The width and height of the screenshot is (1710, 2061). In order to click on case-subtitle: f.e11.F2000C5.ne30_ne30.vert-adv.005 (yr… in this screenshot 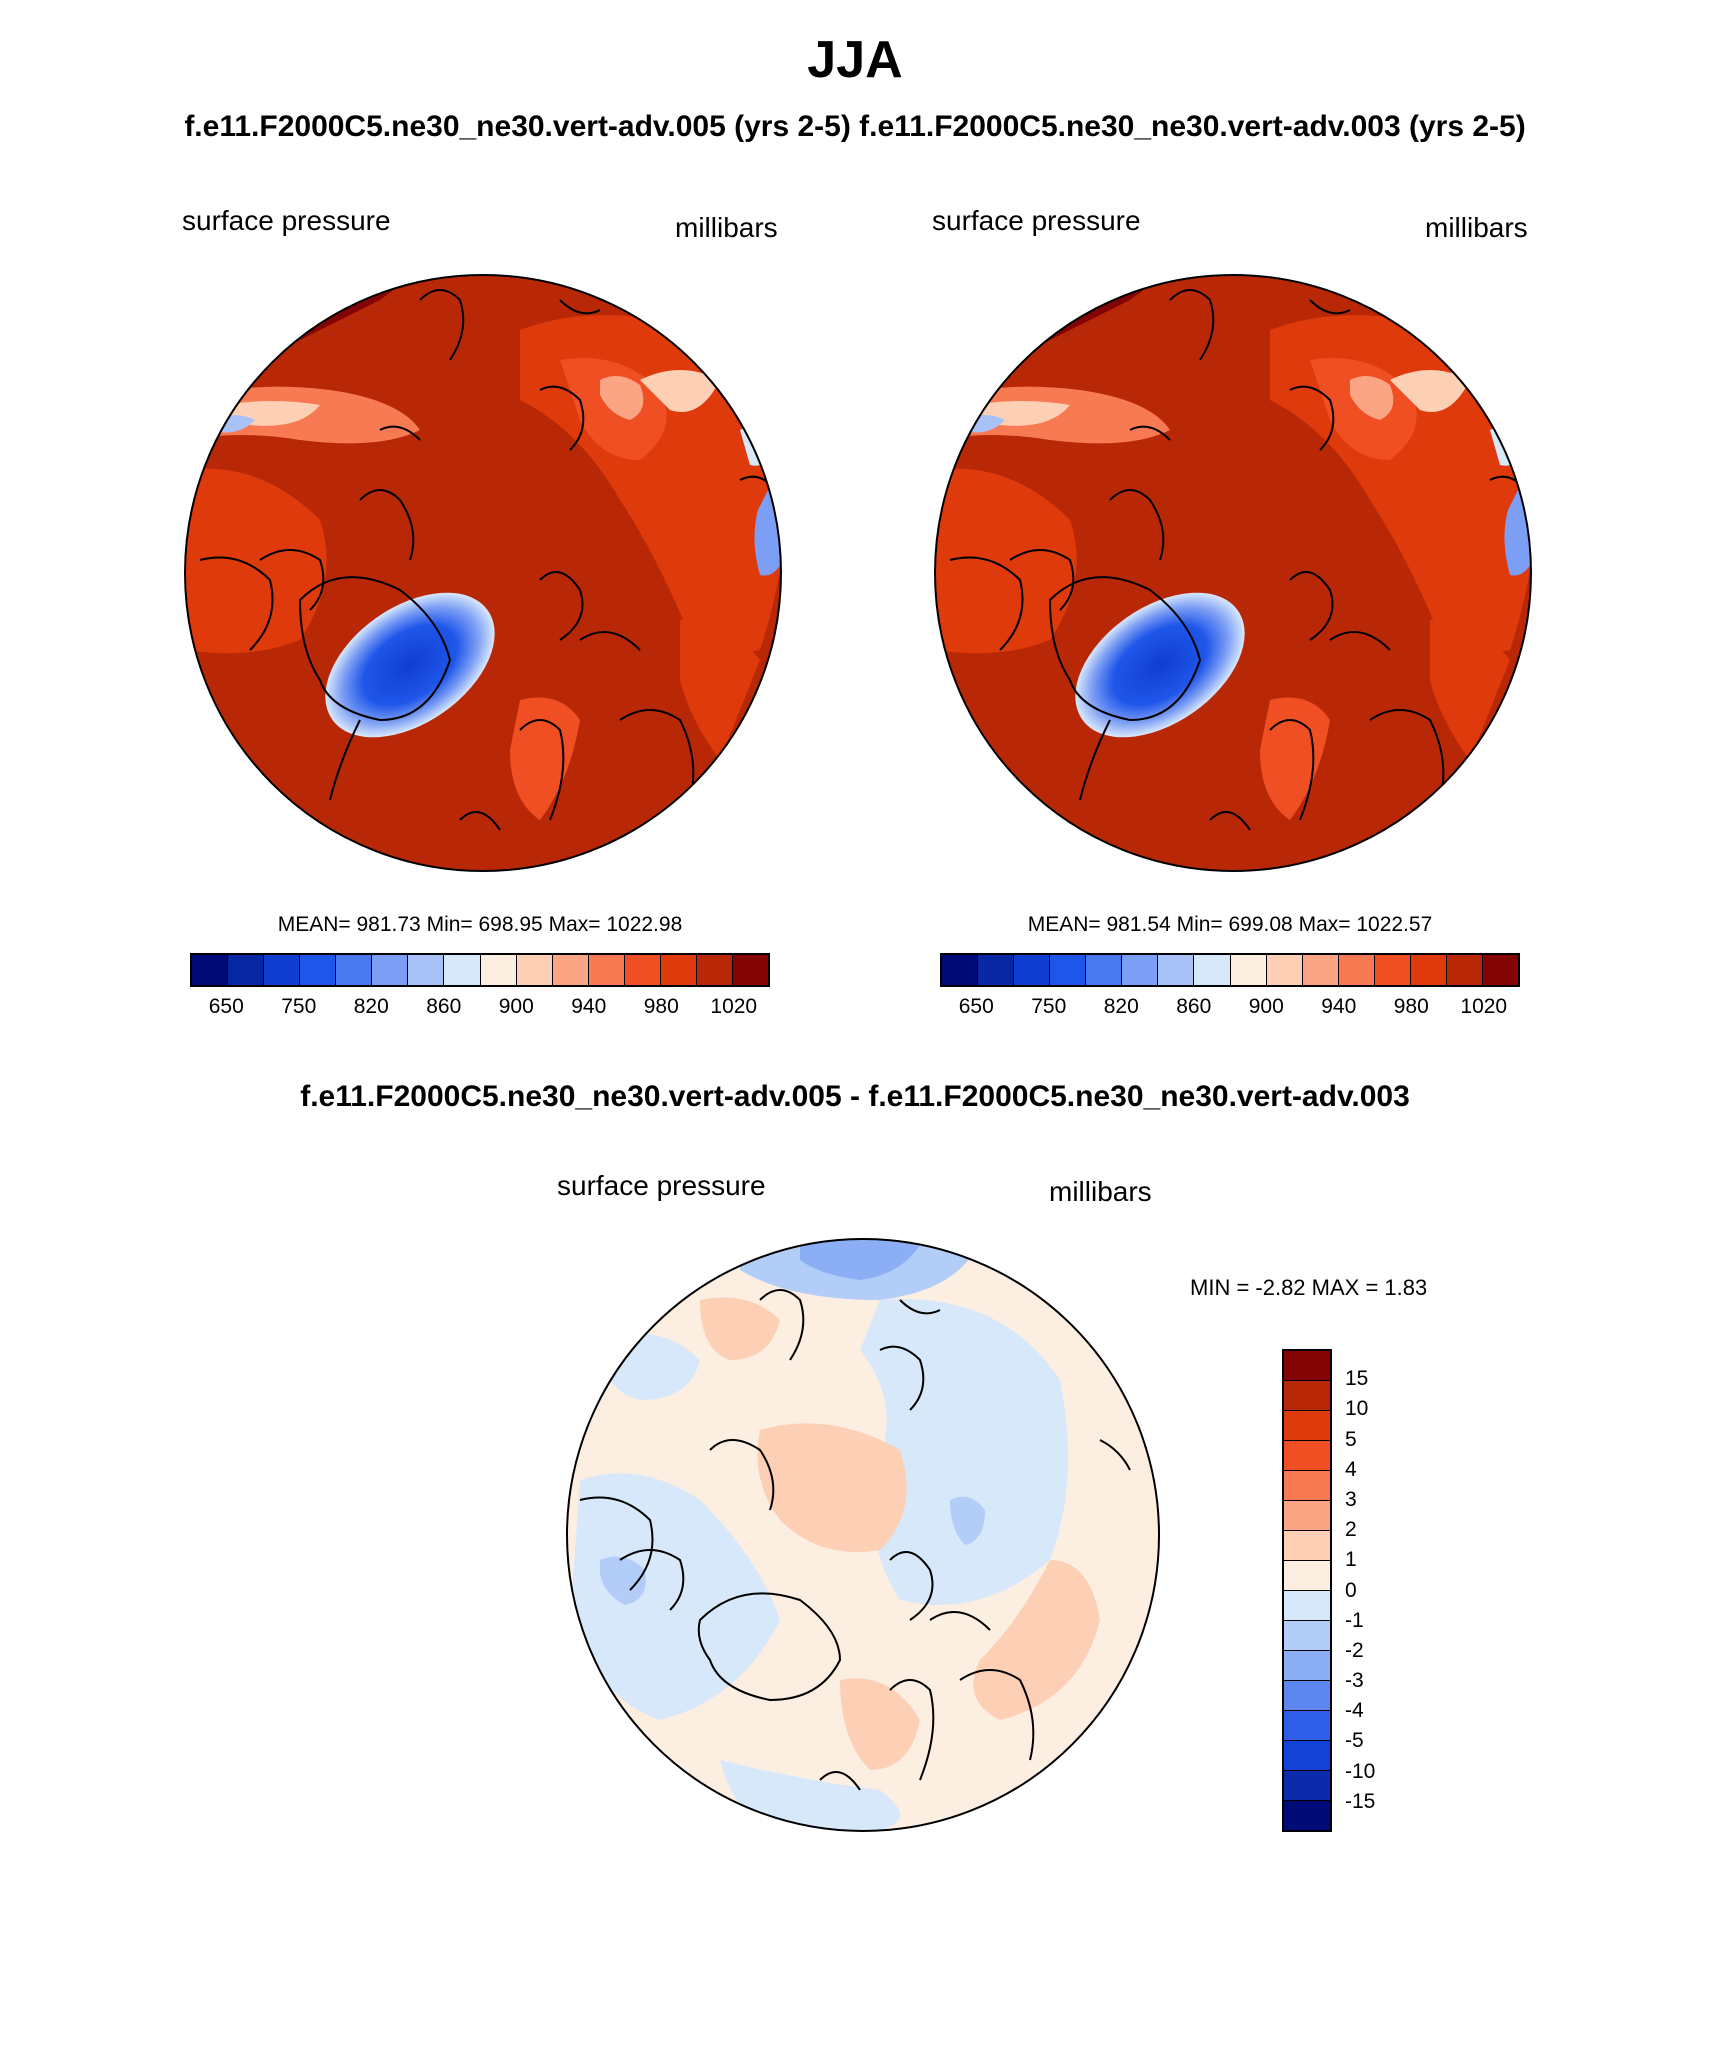, I will do `click(855, 126)`.